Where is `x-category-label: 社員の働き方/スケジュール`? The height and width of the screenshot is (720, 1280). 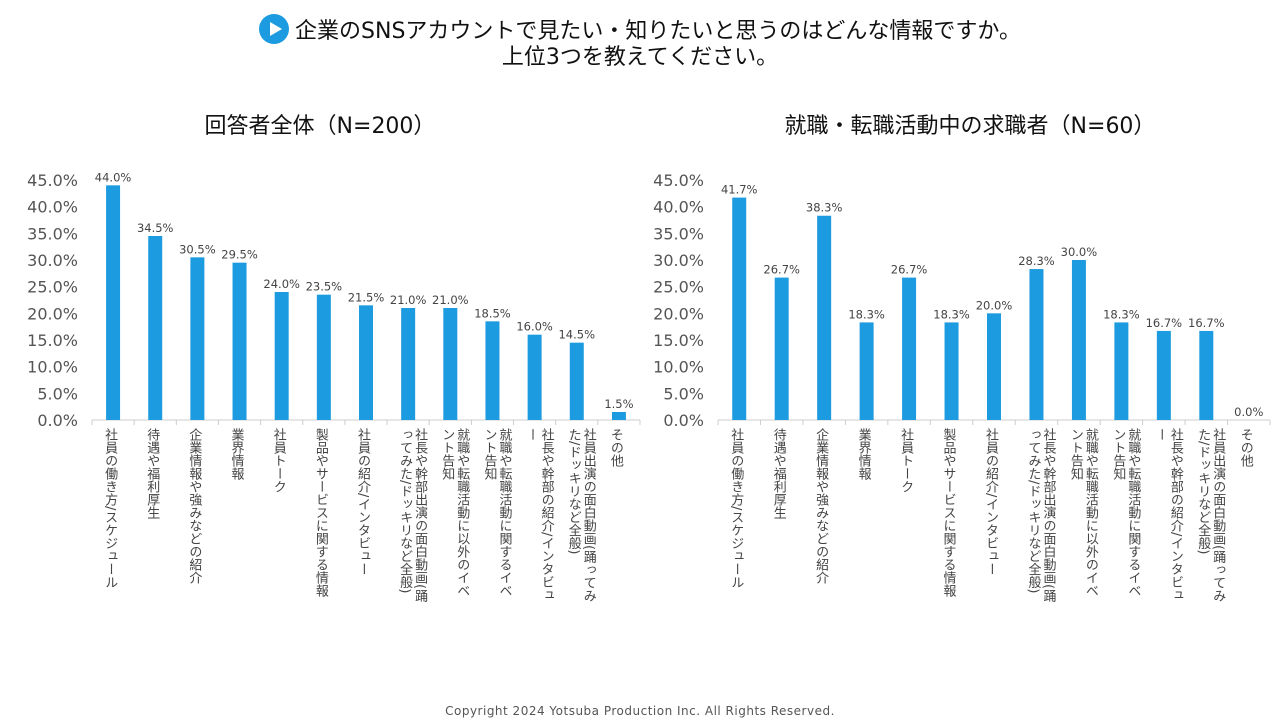
x-category-label: 社員の働き方/スケジュール is located at coordinates (736, 508).